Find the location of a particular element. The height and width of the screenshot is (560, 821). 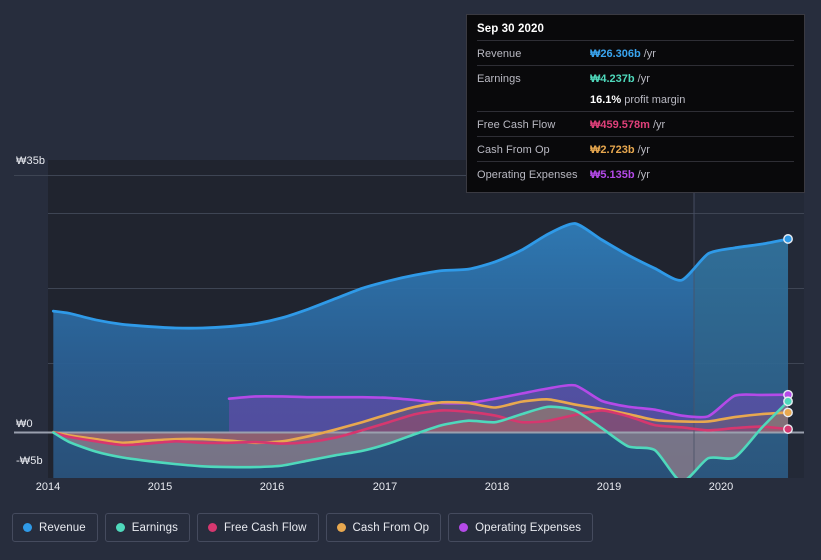

legend-item-operating-expenses: Operating Expenses is located at coordinates (521, 527).